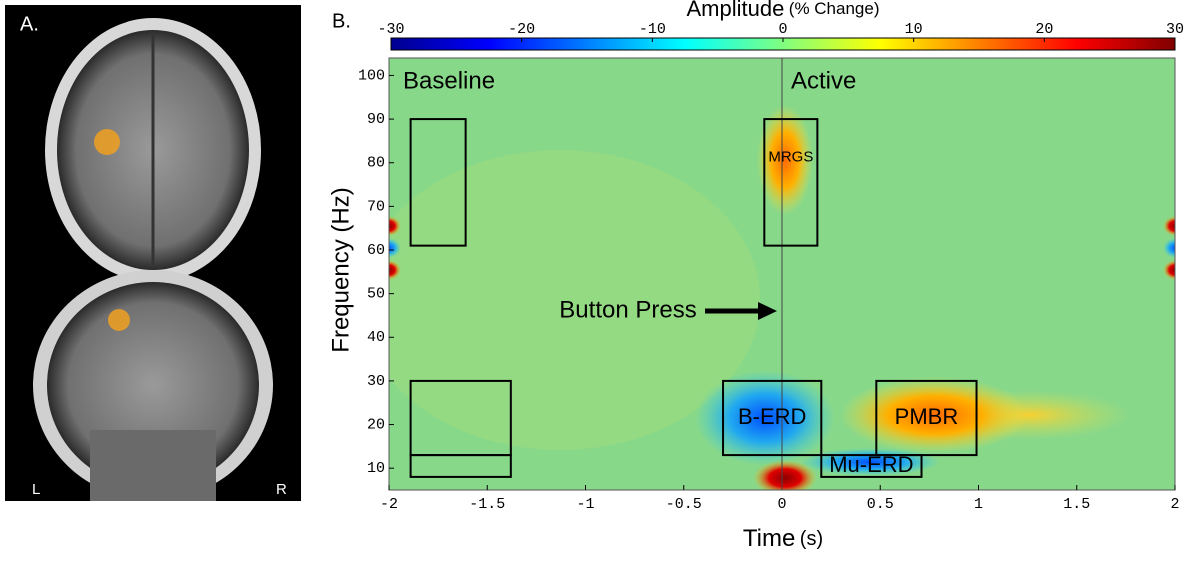 This screenshot has height=567, width=1197. Describe the element at coordinates (341, 21) in the screenshot. I see `panel-label: B.` at that location.